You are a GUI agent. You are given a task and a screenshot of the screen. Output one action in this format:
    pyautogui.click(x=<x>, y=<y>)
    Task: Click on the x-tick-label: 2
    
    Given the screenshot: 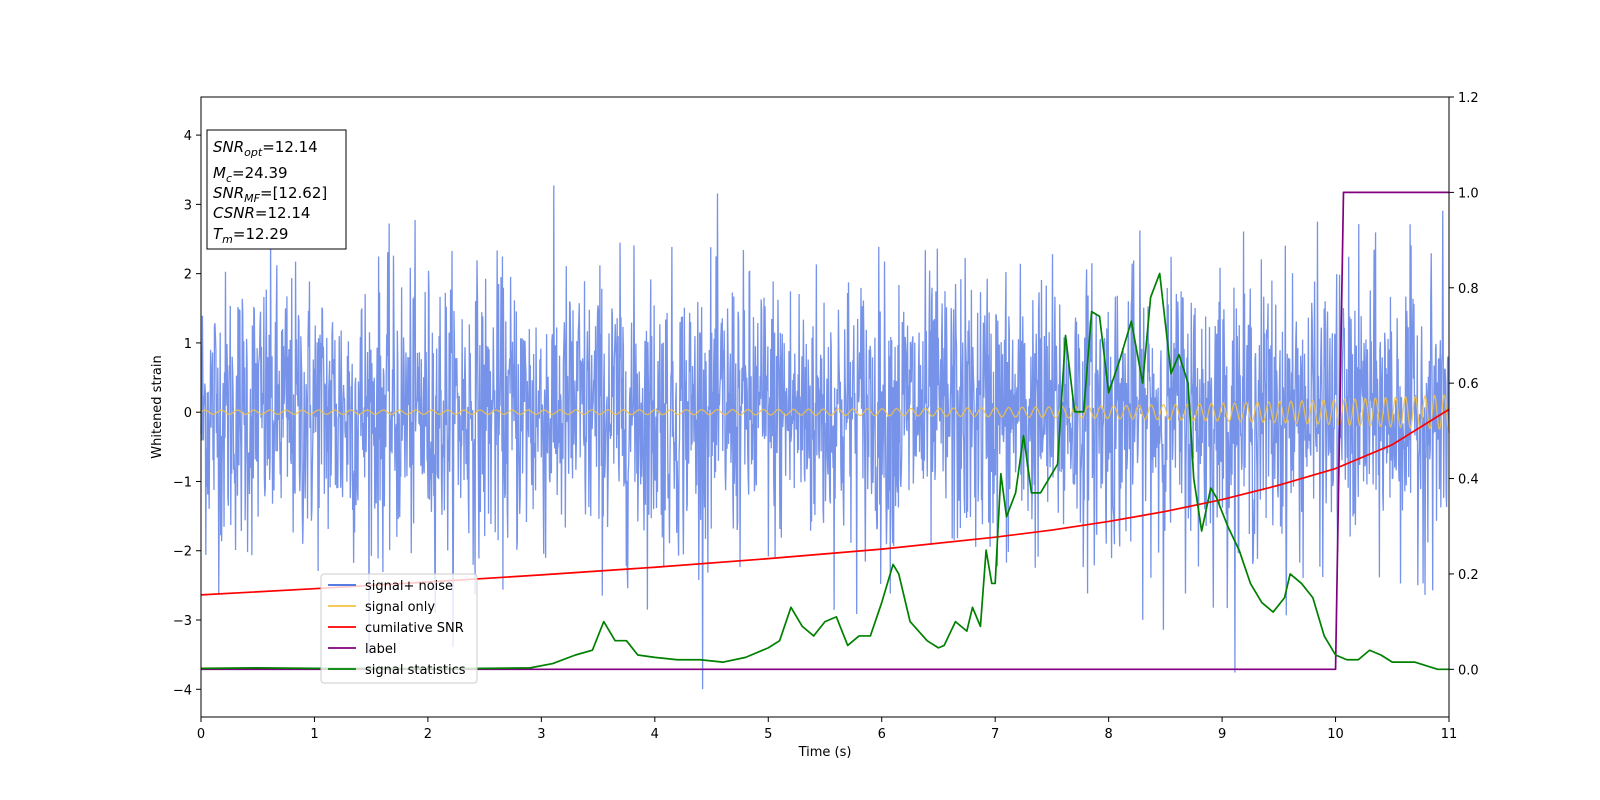 What is the action you would take?
    pyautogui.click(x=428, y=734)
    